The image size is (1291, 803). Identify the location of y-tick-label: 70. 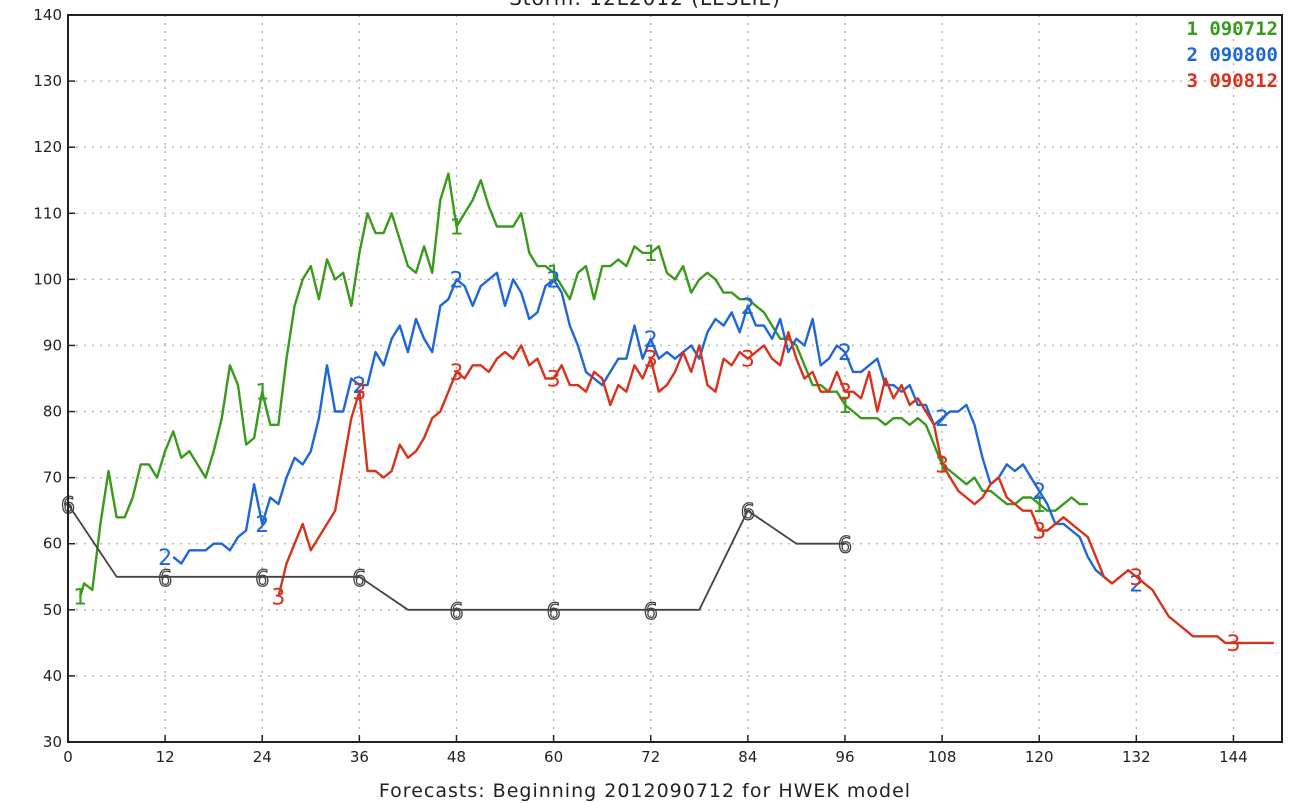
(52, 478).